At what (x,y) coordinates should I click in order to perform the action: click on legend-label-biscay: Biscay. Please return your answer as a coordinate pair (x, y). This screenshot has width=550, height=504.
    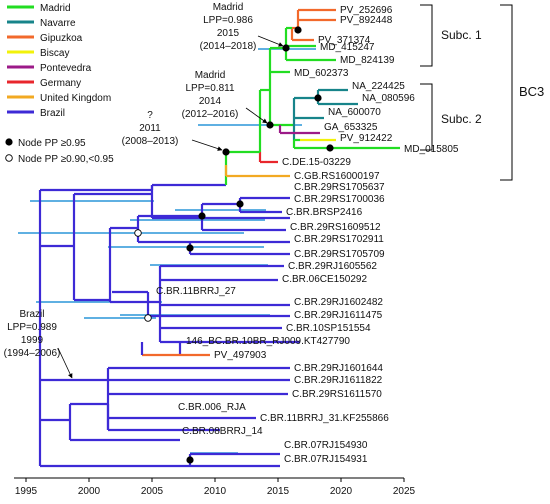
    Looking at the image, I should click on (54, 53).